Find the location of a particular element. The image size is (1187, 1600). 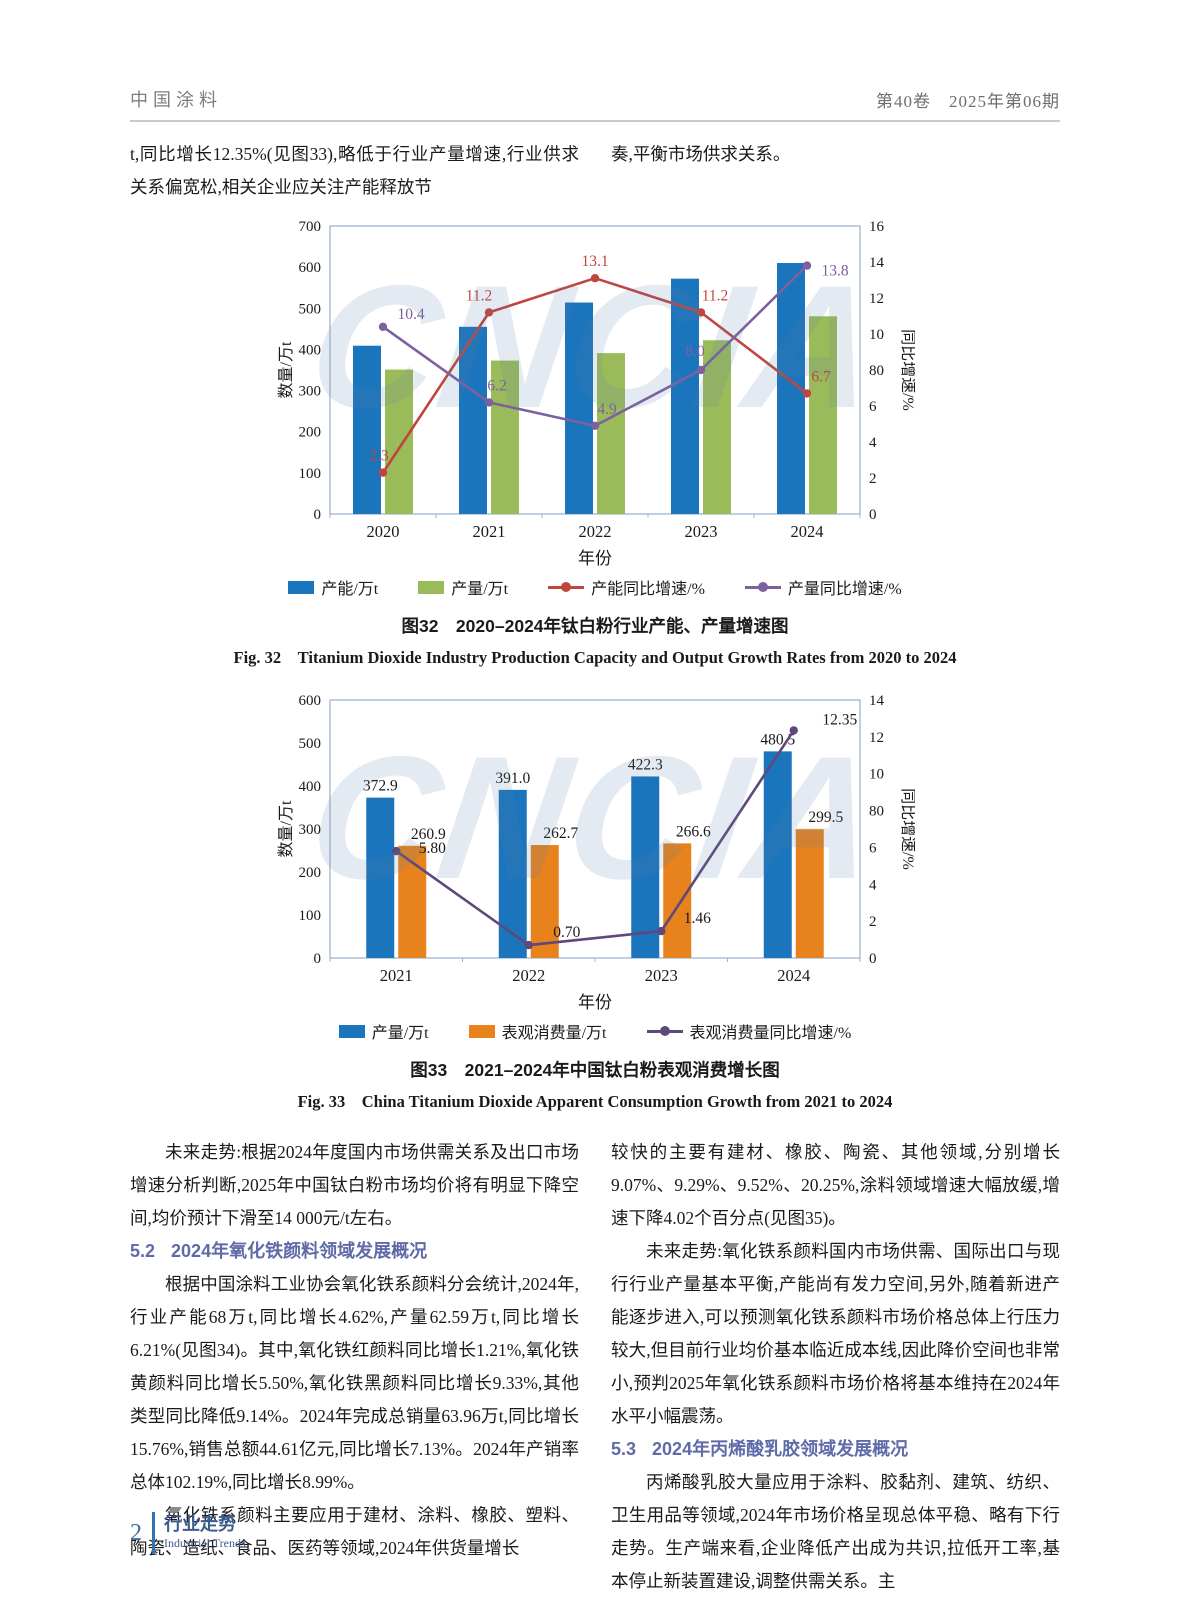

right-axis-tick: 16 is located at coordinates (877, 227).